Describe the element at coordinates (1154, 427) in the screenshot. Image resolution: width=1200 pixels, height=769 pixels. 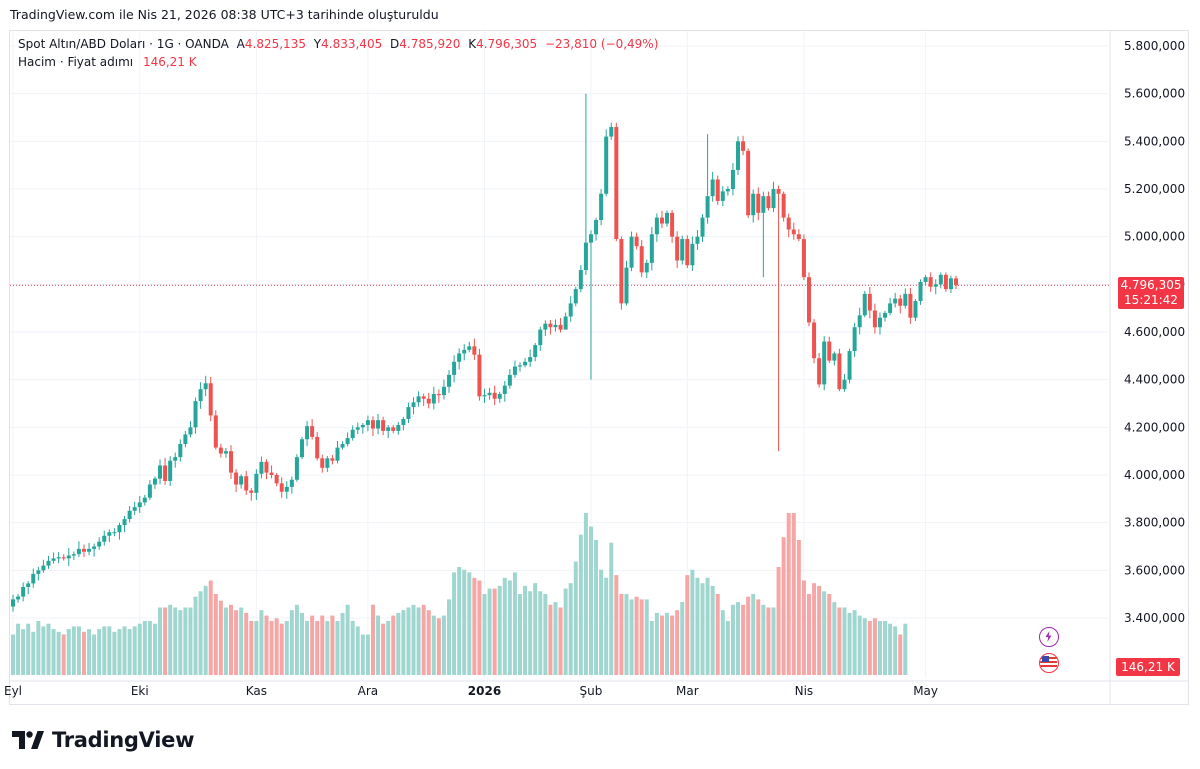
I see `y-tick-label: 4.200,000` at that location.